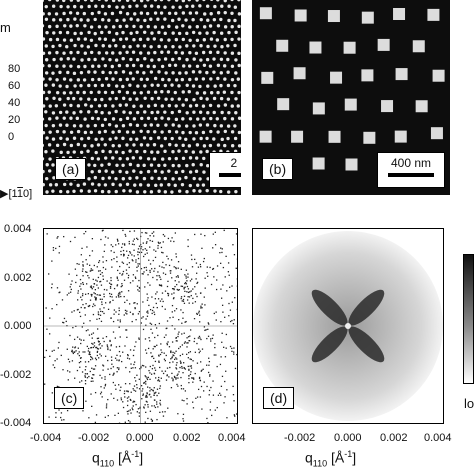  I want to click on crystal-direction: ▶[110], so click(16, 194).